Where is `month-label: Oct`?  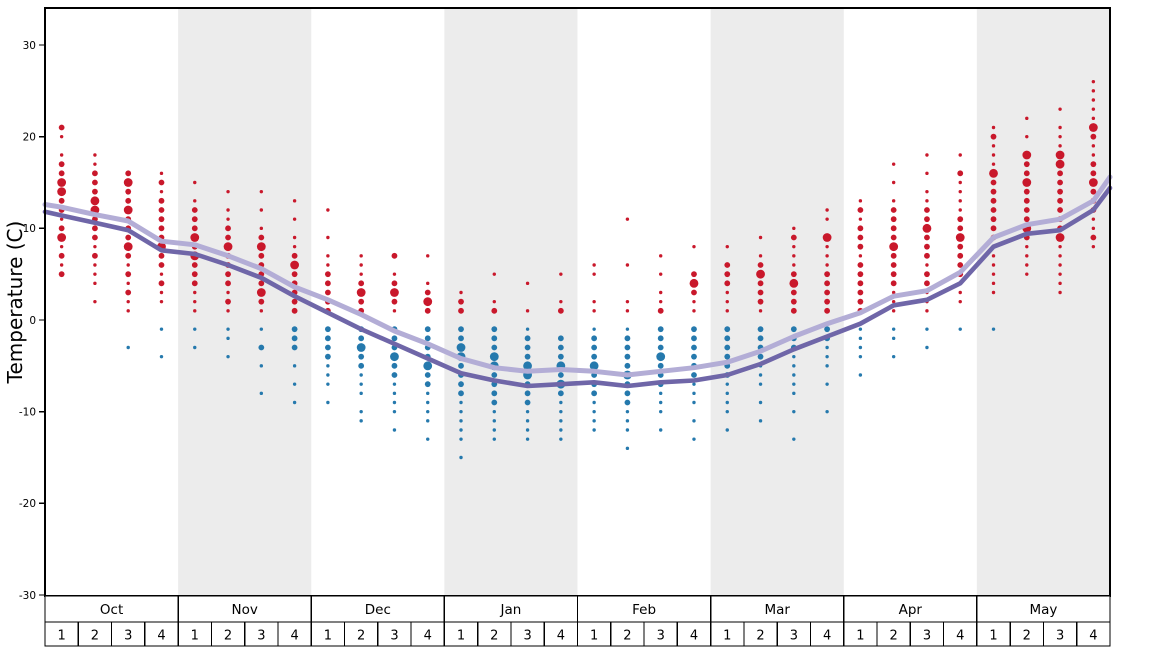 month-label: Oct is located at coordinates (111, 610).